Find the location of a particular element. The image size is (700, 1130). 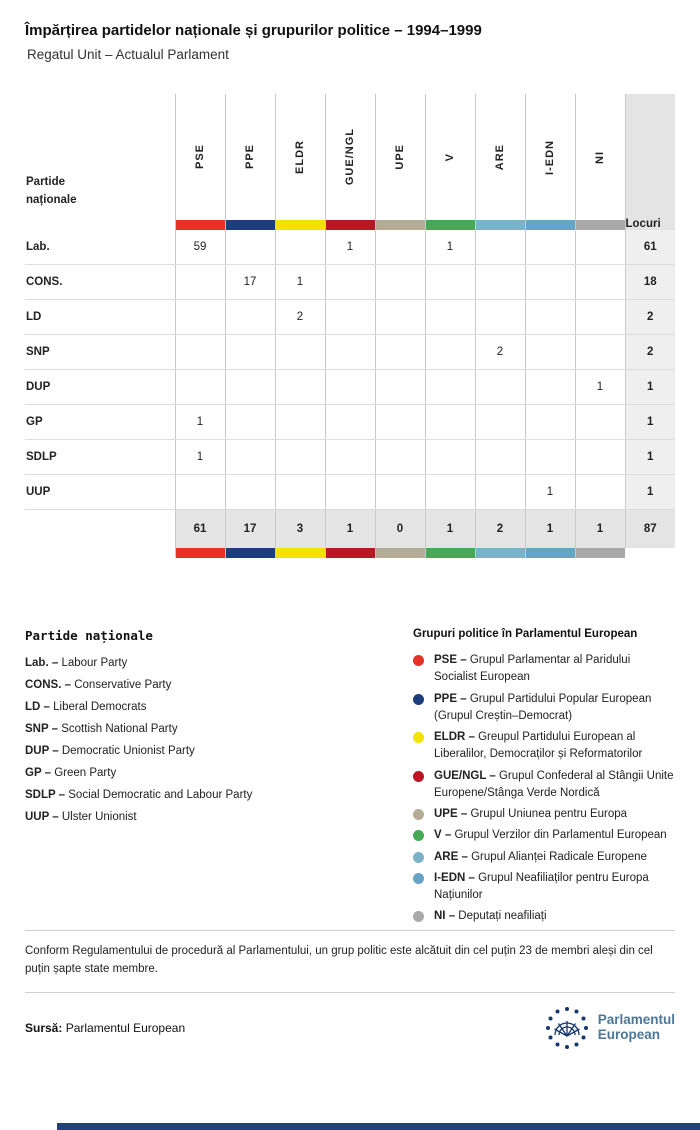

group-code-label: ELDR is located at coordinates (300, 157).